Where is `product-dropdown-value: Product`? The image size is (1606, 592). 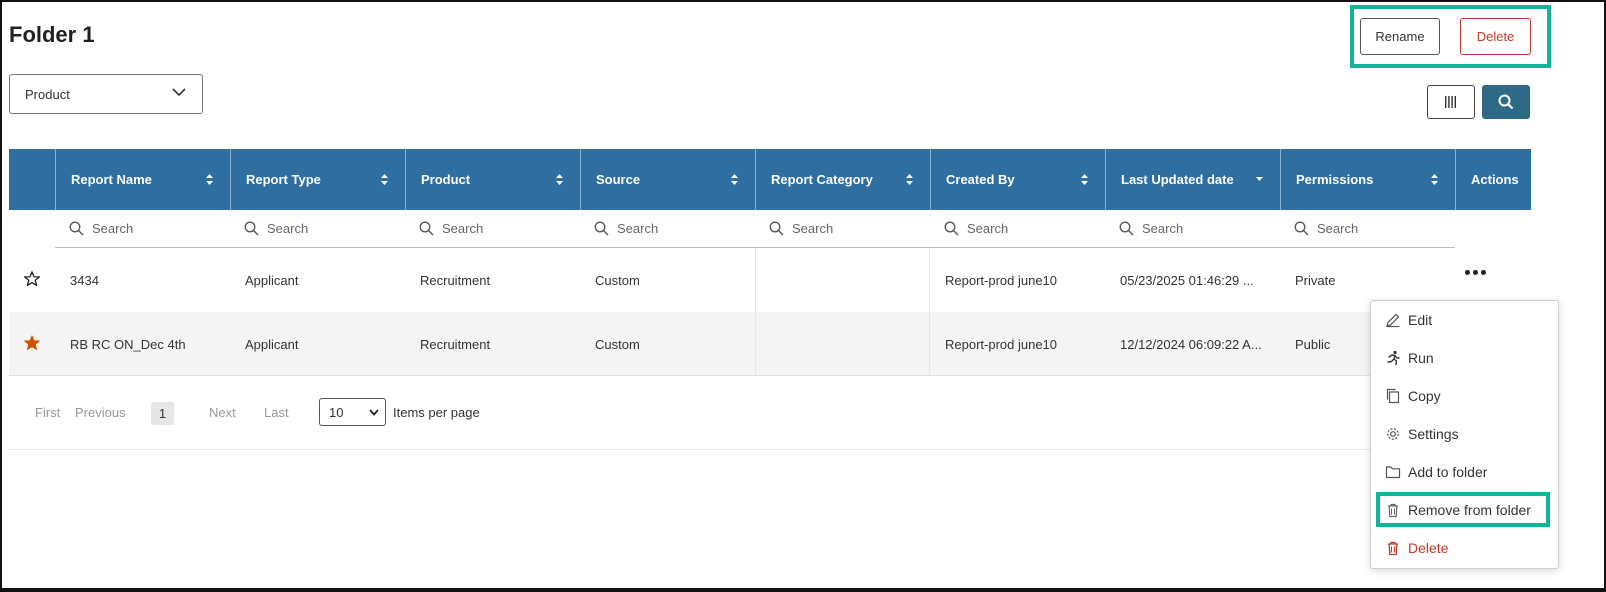
product-dropdown-value: Product is located at coordinates (47, 94).